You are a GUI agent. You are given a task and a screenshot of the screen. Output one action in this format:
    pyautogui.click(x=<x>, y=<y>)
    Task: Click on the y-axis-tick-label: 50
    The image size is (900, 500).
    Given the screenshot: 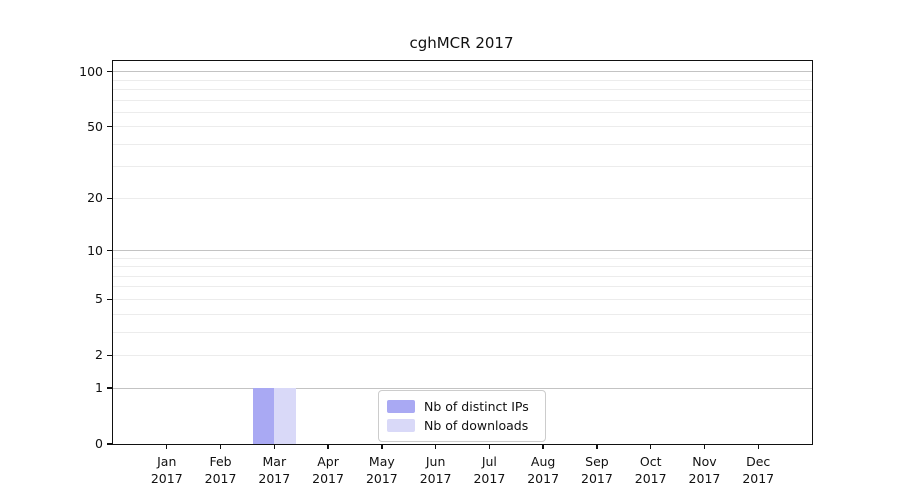 What is the action you would take?
    pyautogui.click(x=95, y=126)
    